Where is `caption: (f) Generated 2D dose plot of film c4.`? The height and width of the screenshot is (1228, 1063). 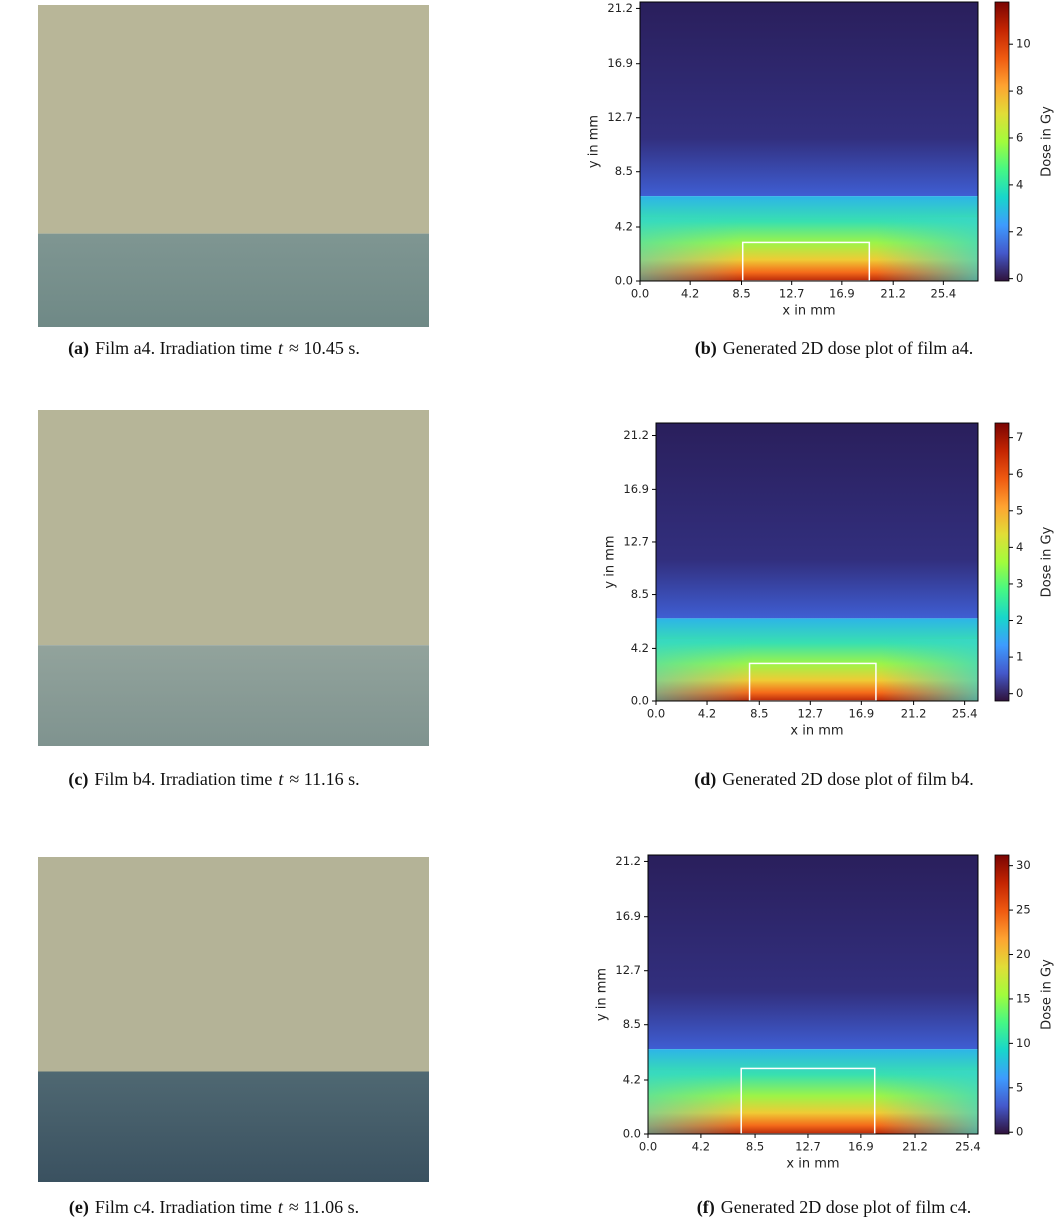 caption: (f) Generated 2D dose plot of film c4. is located at coordinates (834, 1207).